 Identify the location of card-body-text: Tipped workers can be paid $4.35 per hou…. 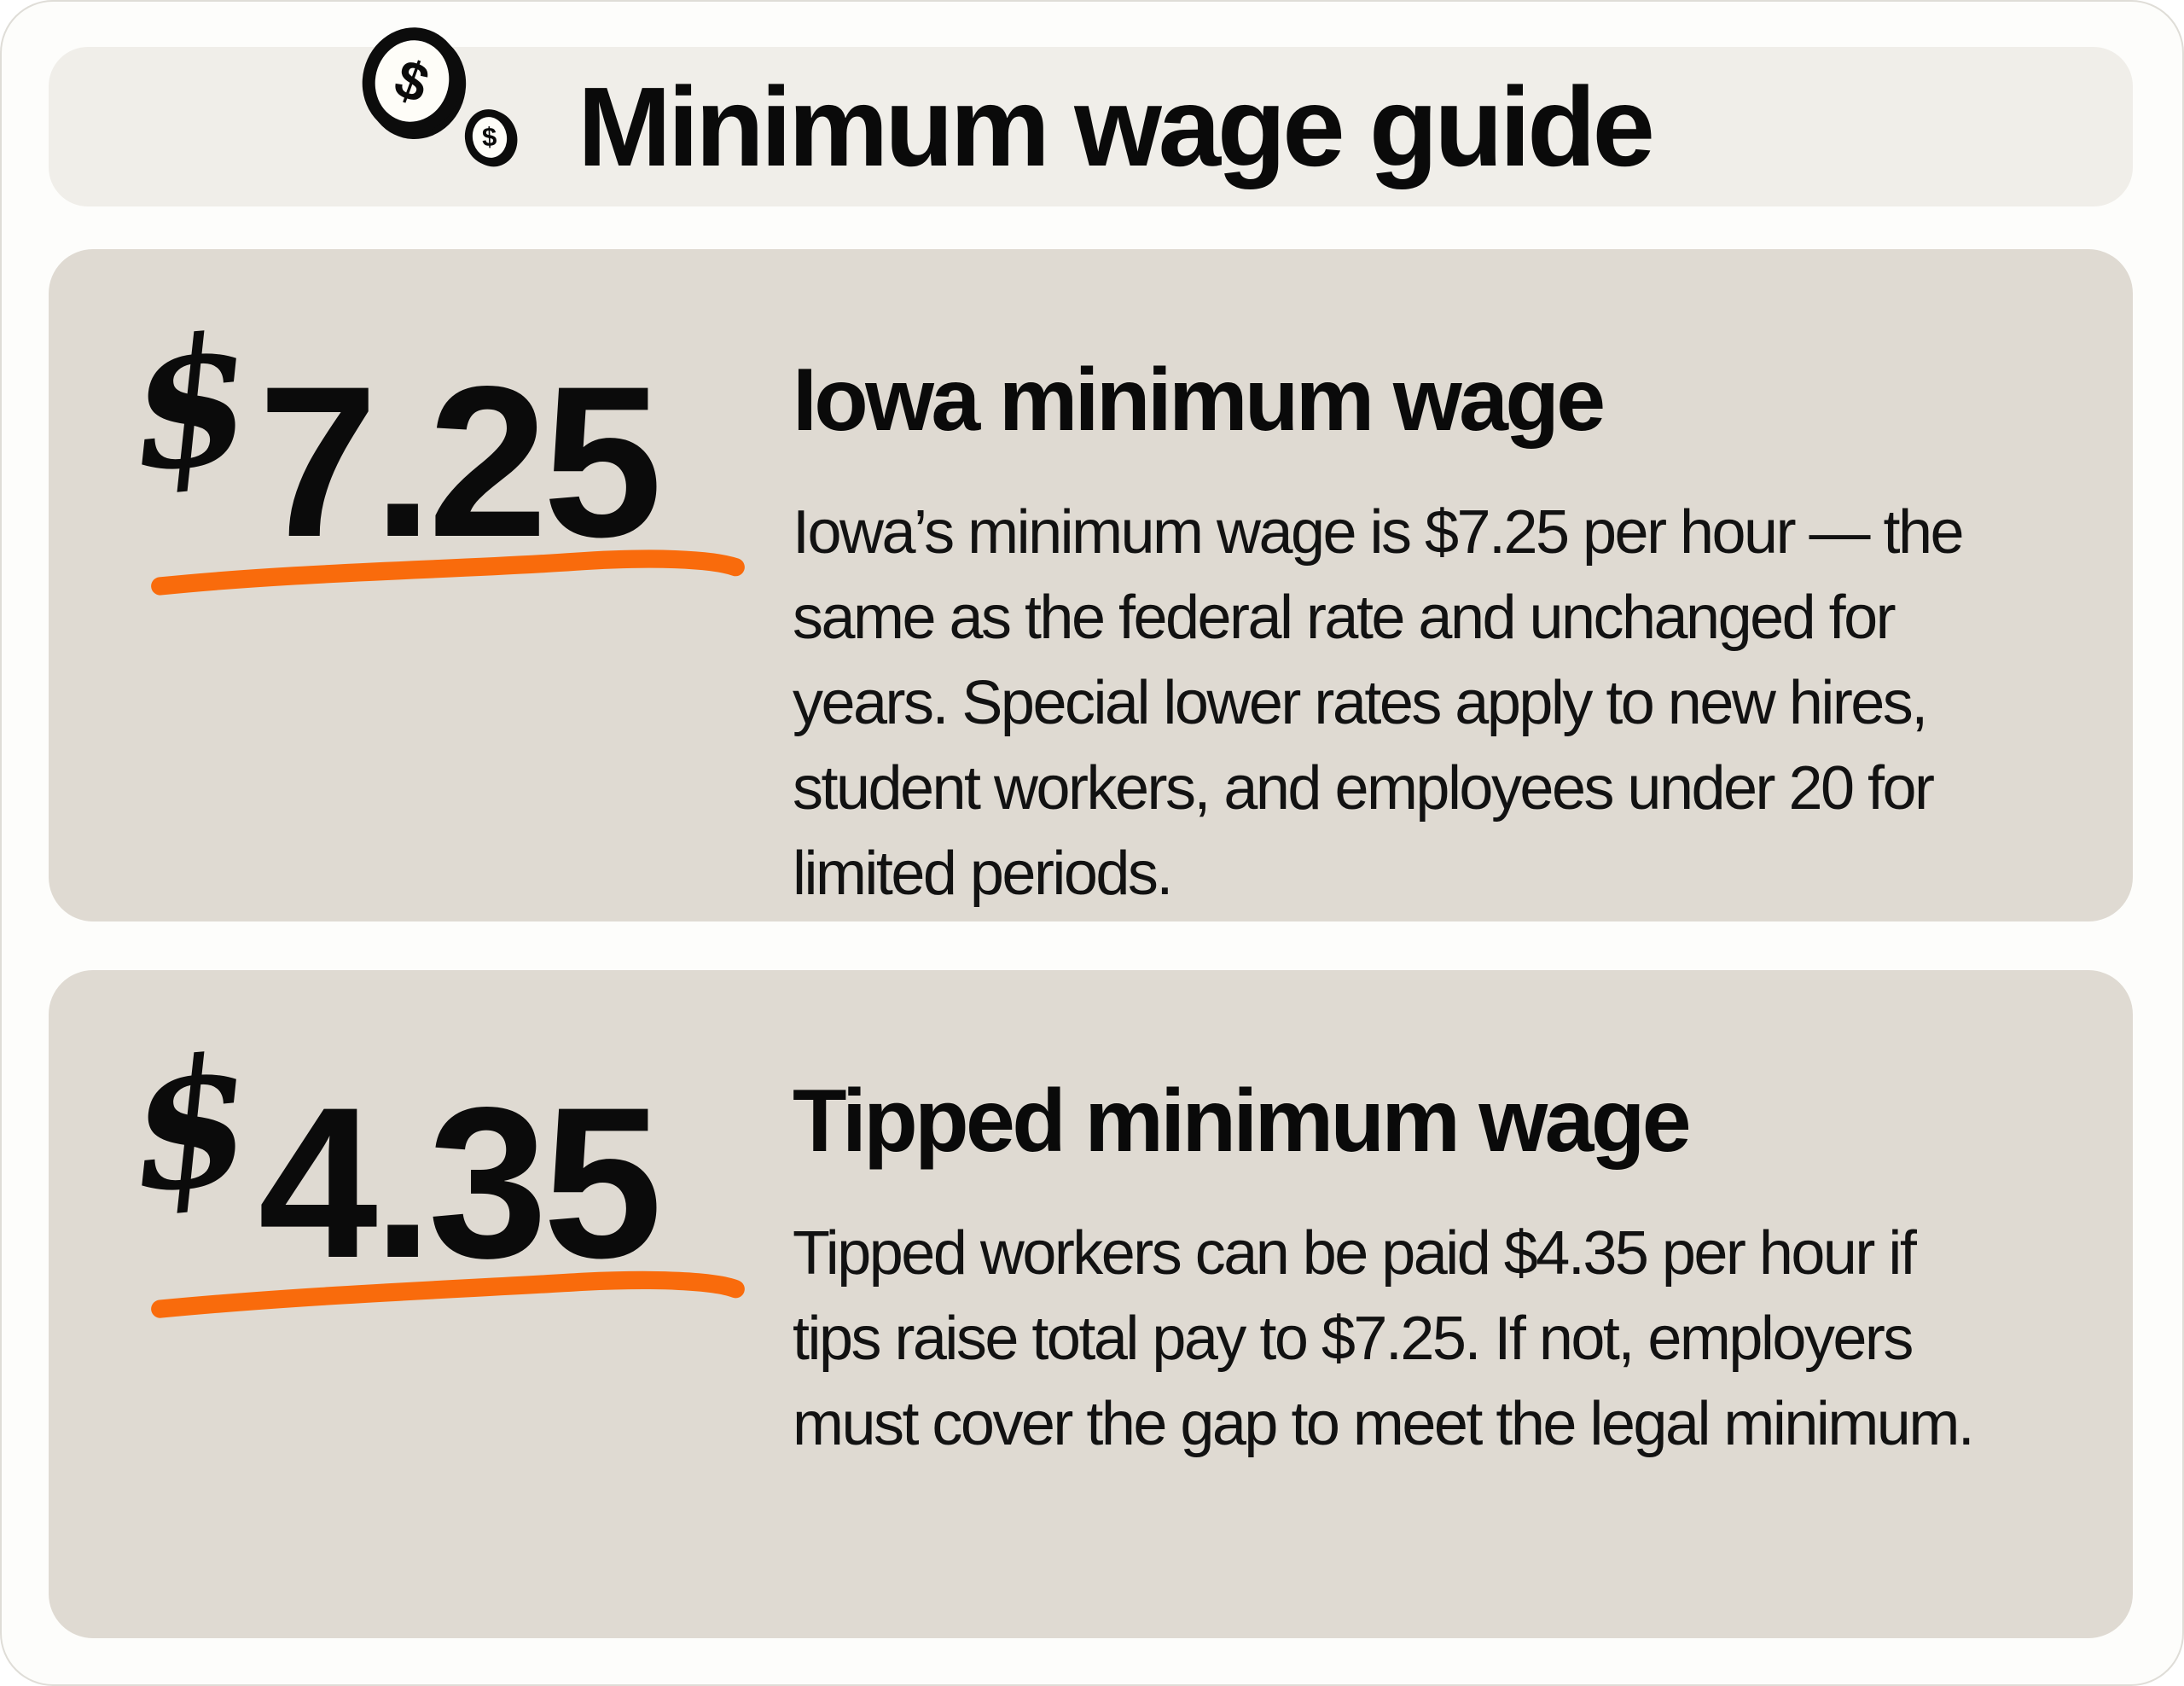
(1384, 1338).